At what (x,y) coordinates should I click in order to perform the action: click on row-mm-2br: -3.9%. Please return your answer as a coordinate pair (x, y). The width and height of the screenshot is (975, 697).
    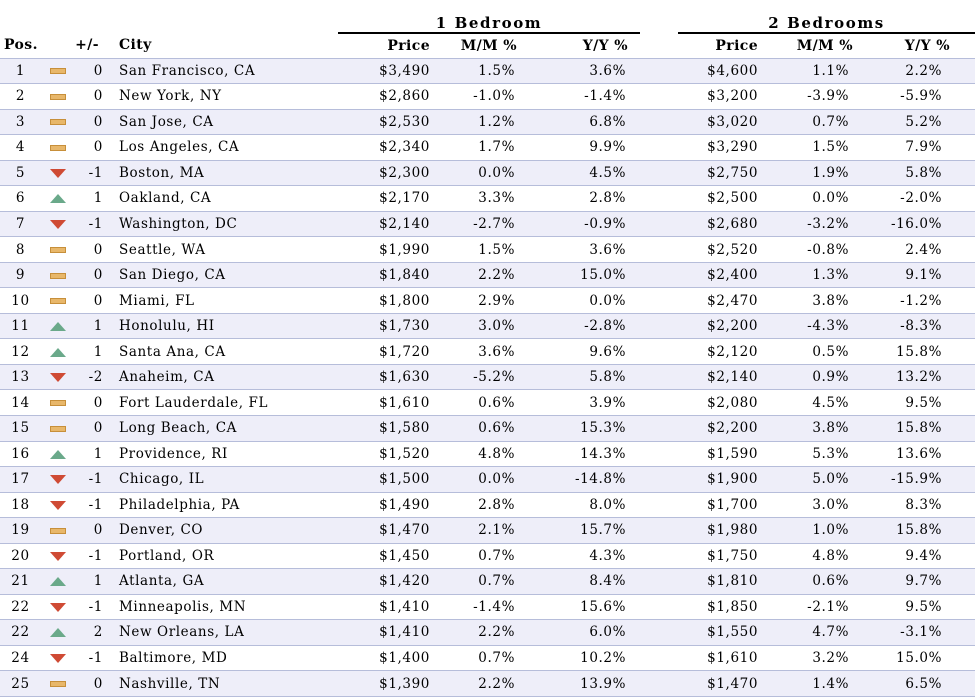
    Looking at the image, I should click on (811, 96).